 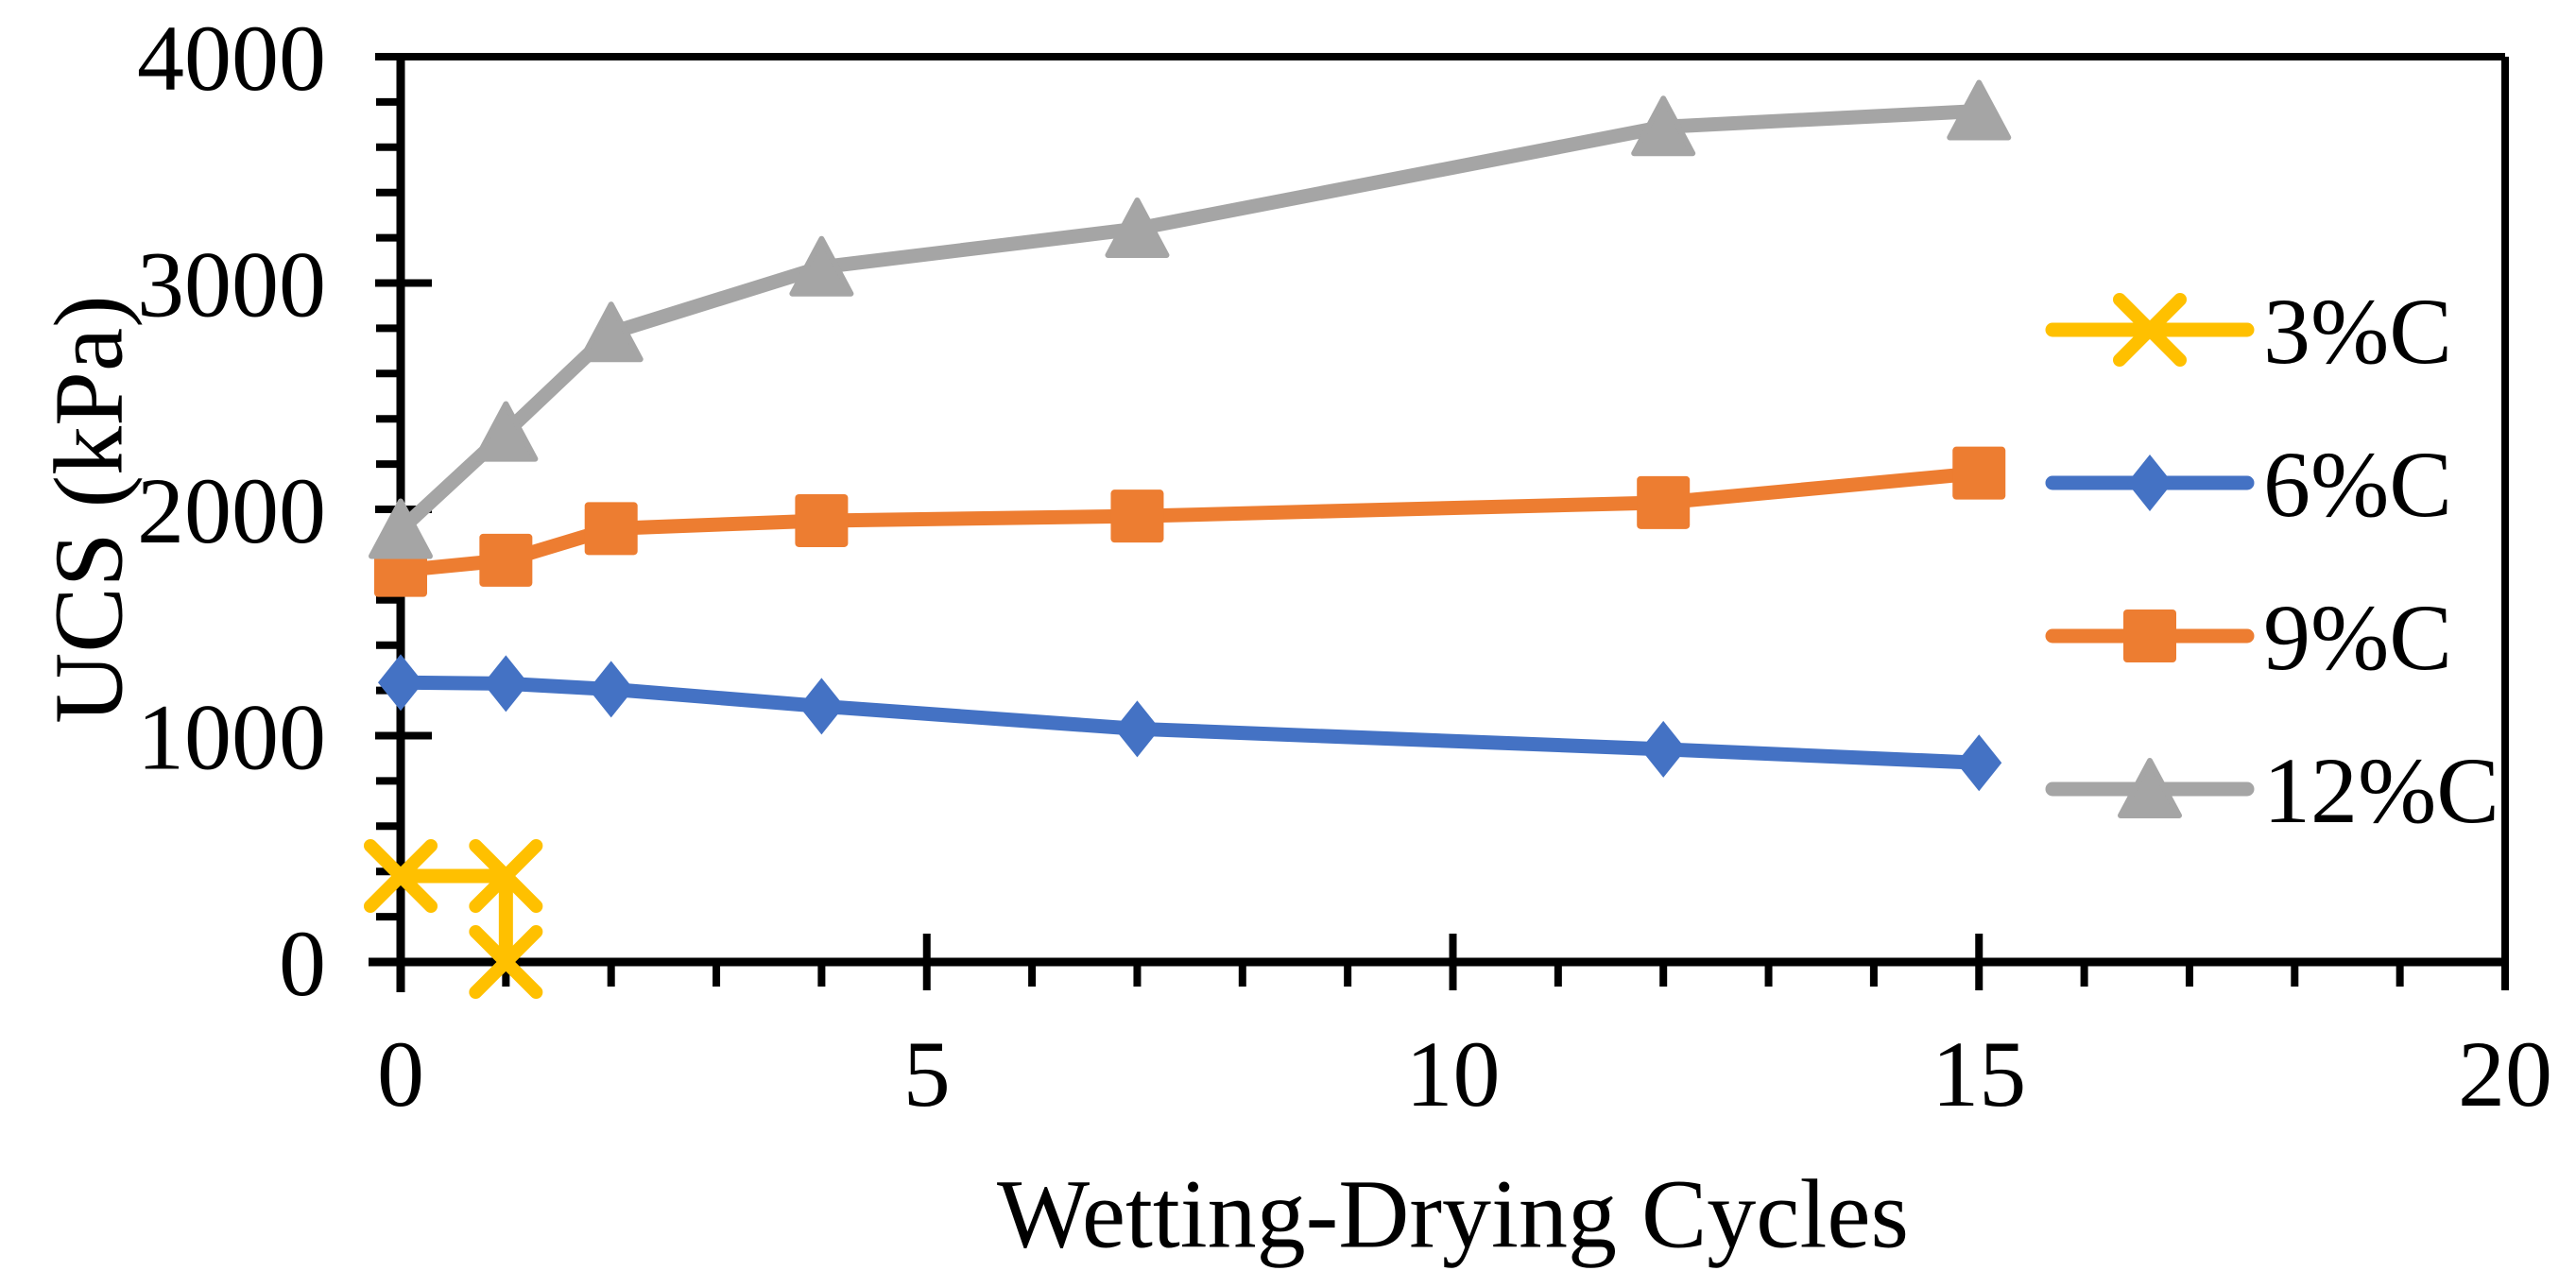 What do you see at coordinates (2381, 790) in the screenshot?
I see `legend-label-12pcC: 12%C` at bounding box center [2381, 790].